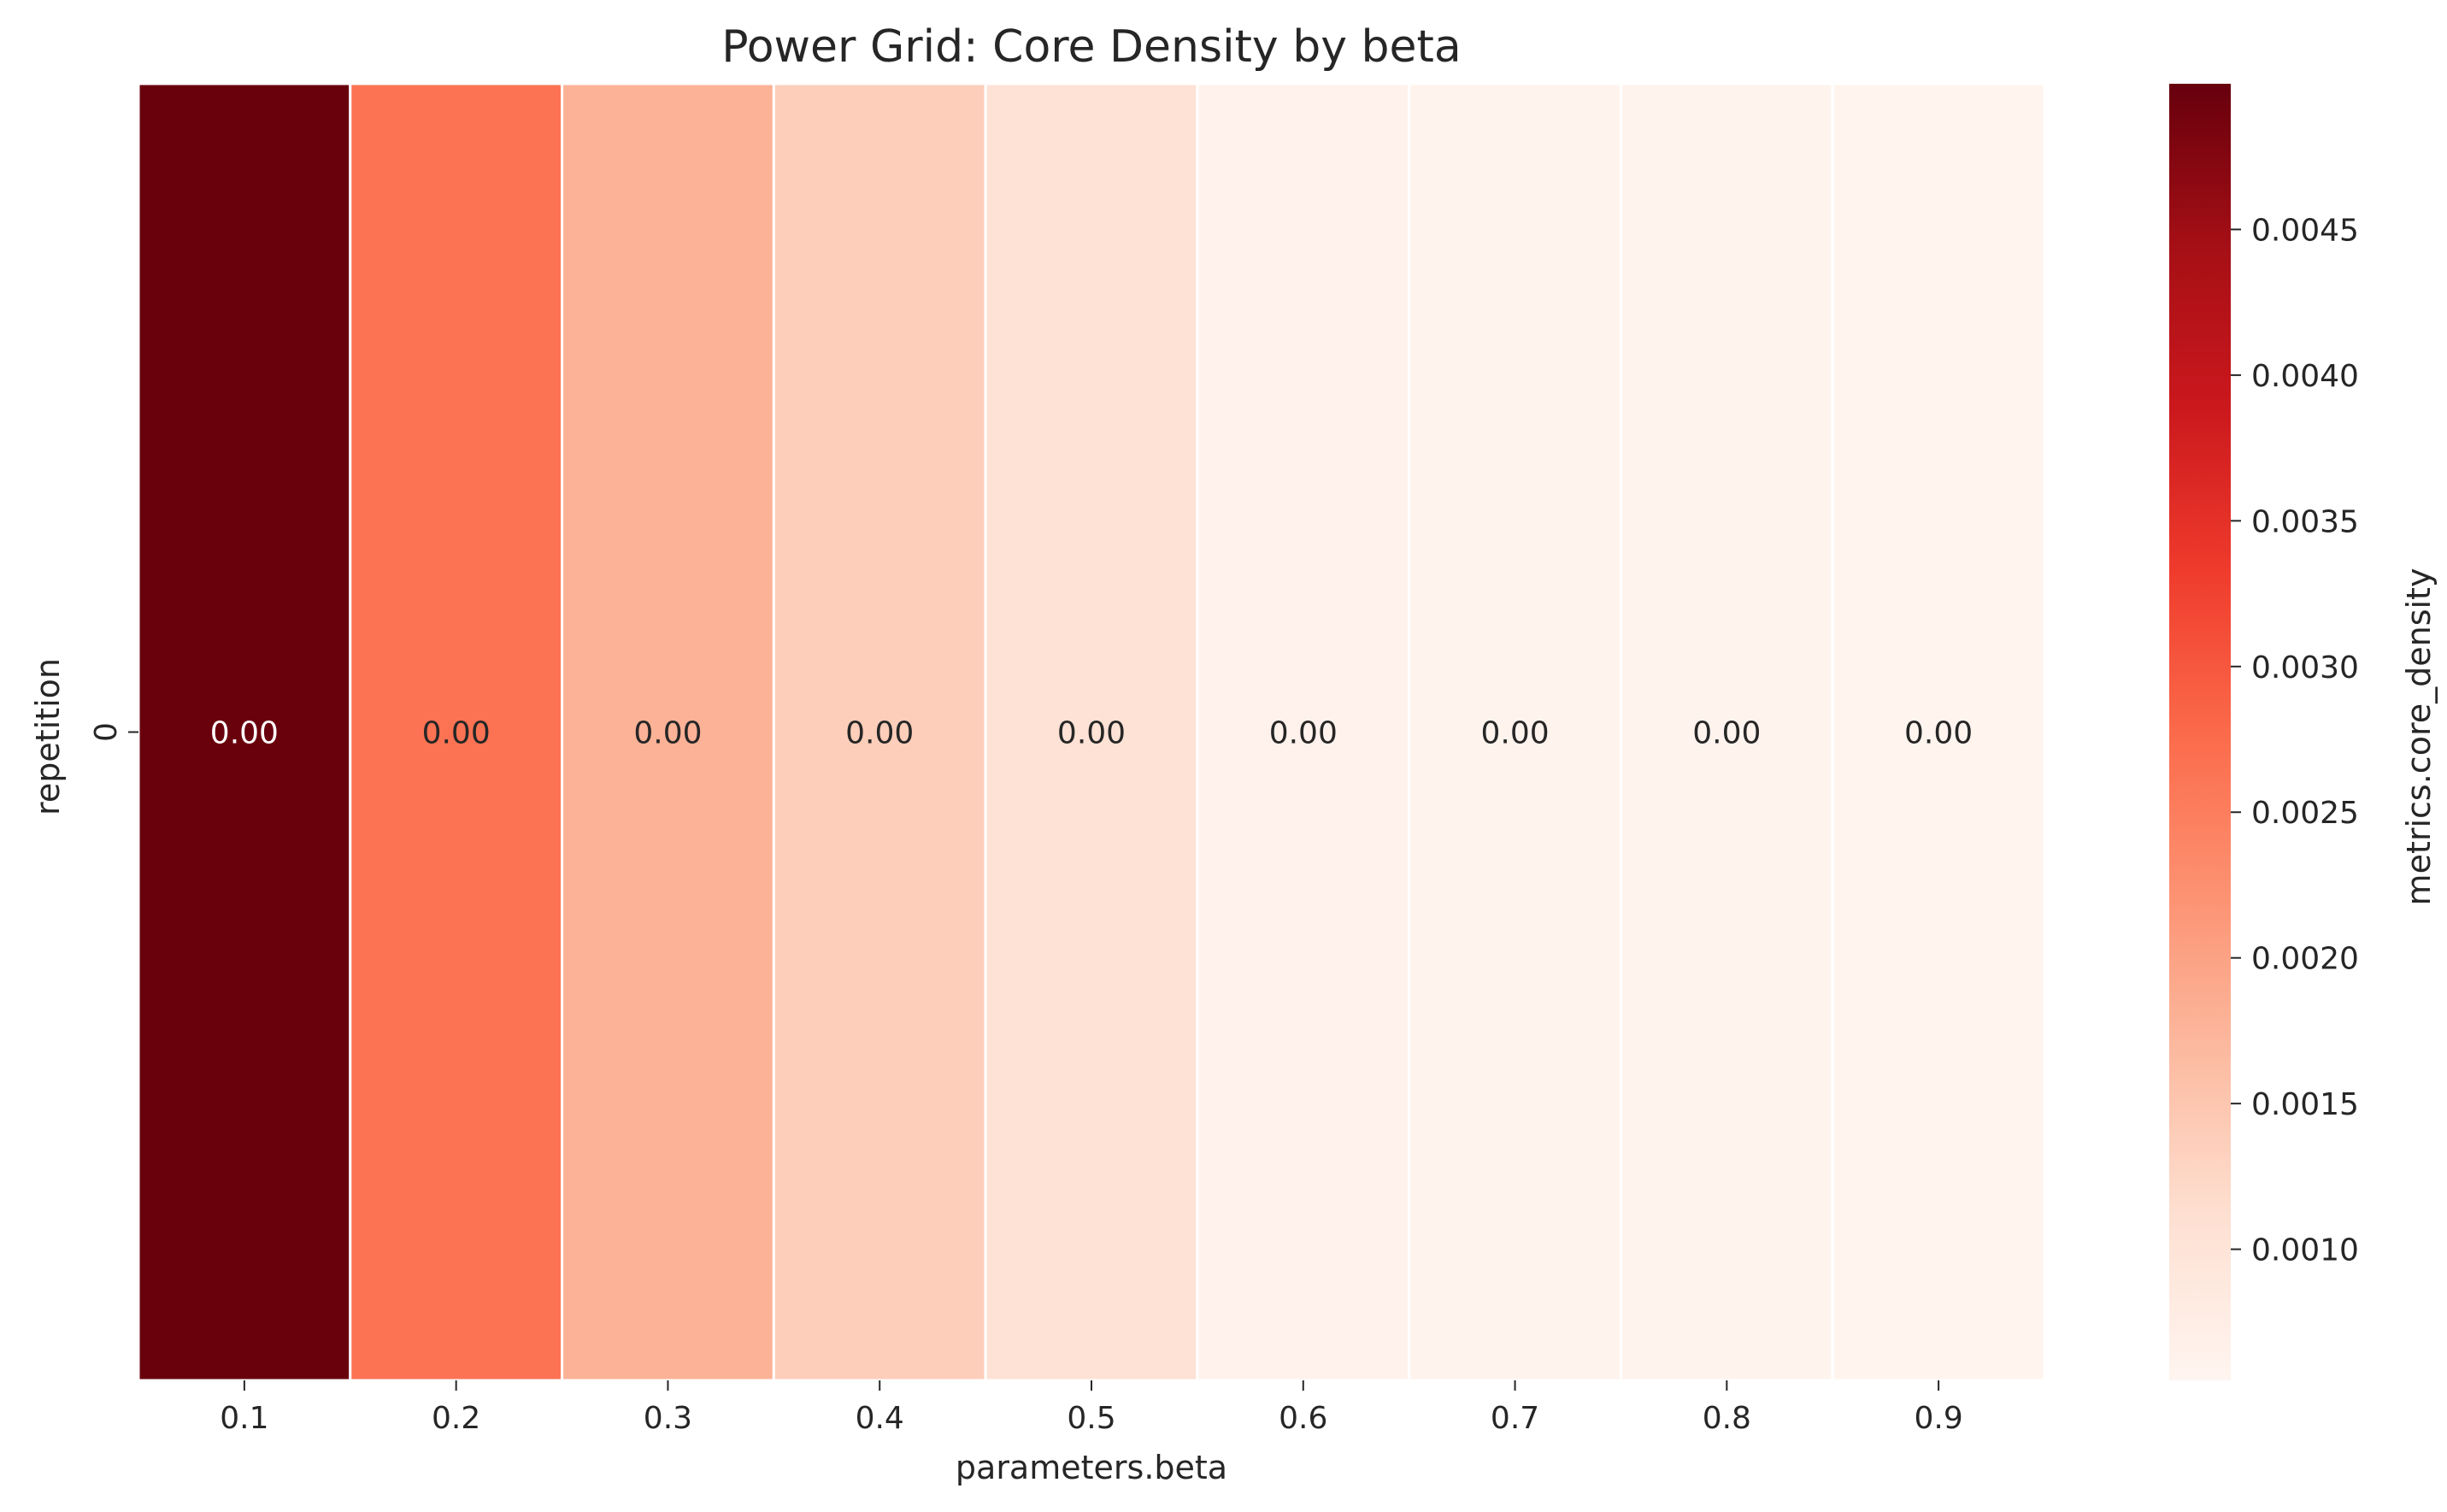 The image size is (2447, 1512). Describe the element at coordinates (668, 1418) in the screenshot. I see `x-tick-label: 0.3` at that location.